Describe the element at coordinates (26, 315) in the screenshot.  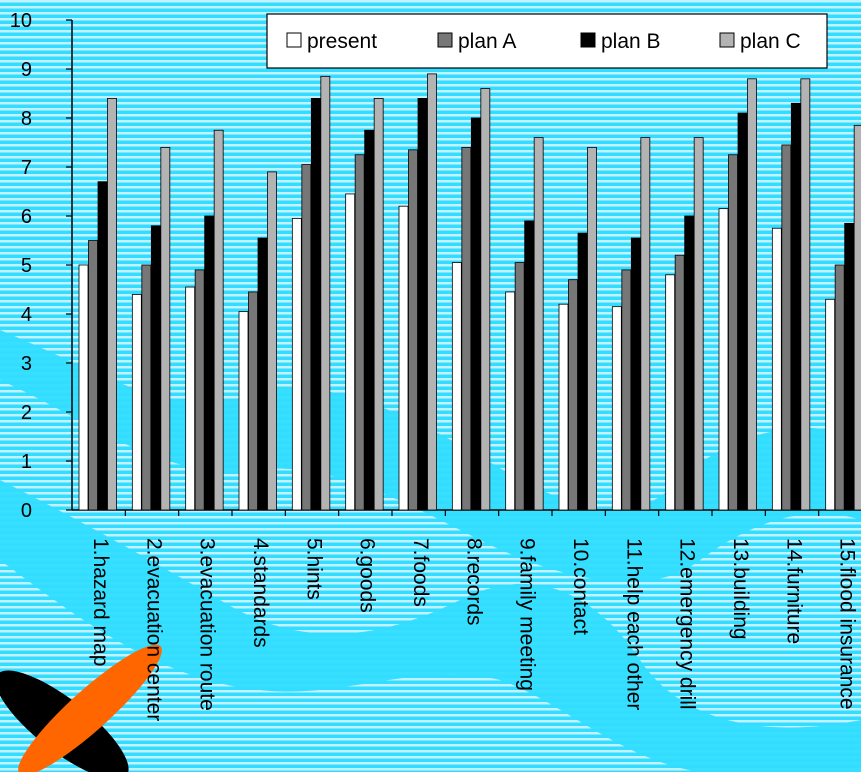
I see `y-tick-label: 4` at that location.